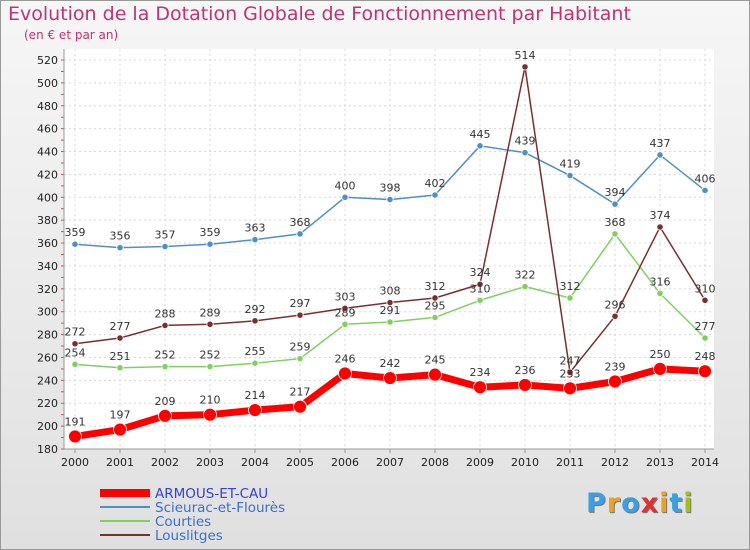 The width and height of the screenshot is (750, 550). I want to click on data-label-3: 308, so click(390, 291).